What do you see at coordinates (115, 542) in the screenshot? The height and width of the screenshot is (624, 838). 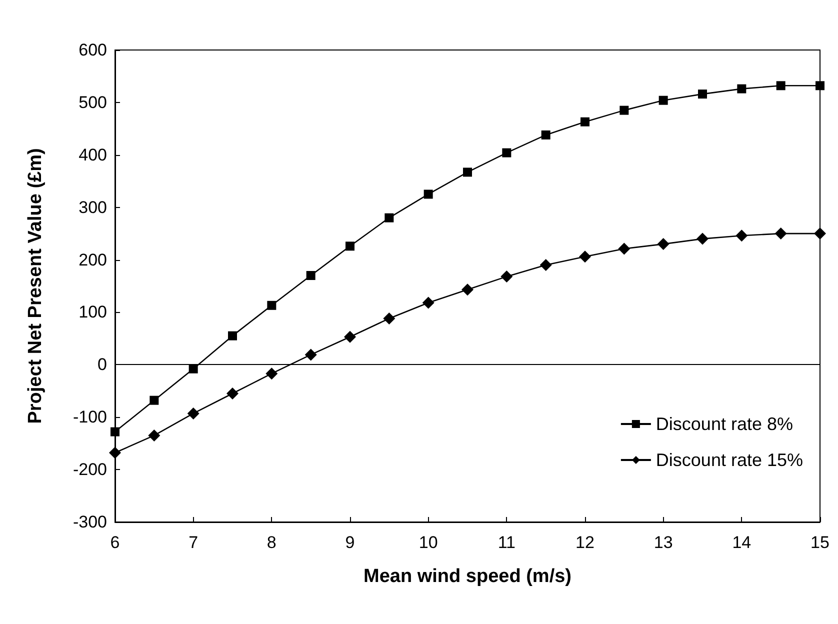 I see `x-tick-label: 6` at bounding box center [115, 542].